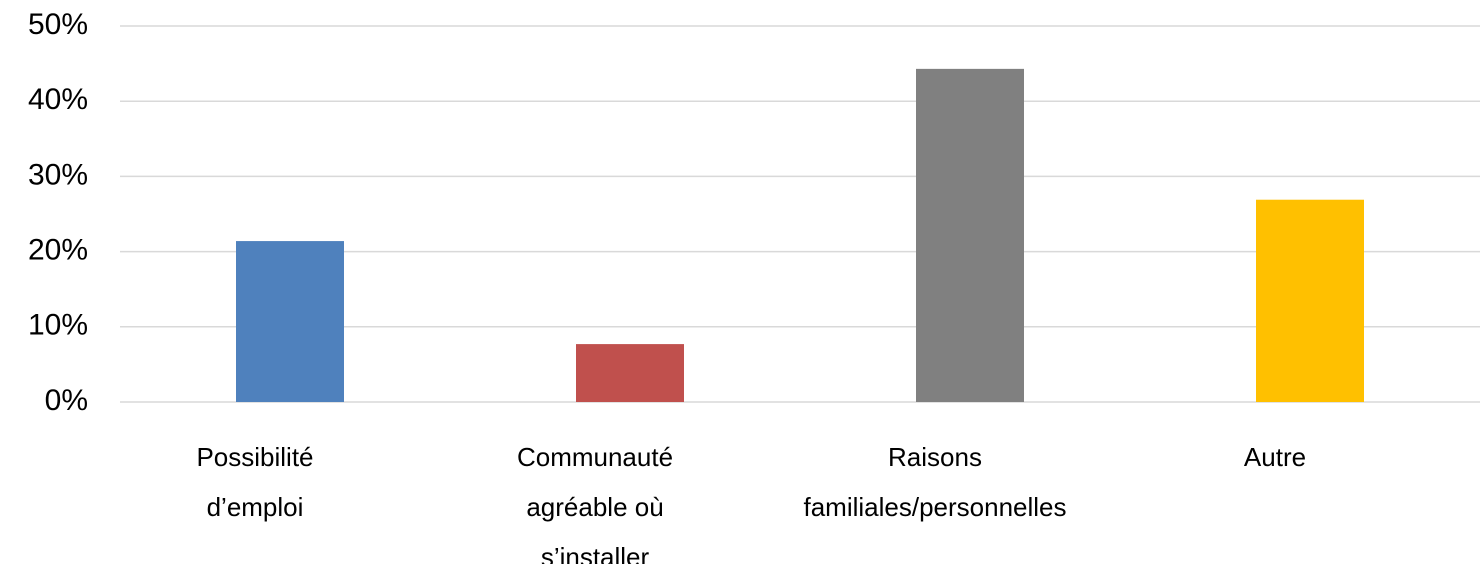  Describe the element at coordinates (58, 325) in the screenshot. I see `y-tick-label: 10%` at that location.